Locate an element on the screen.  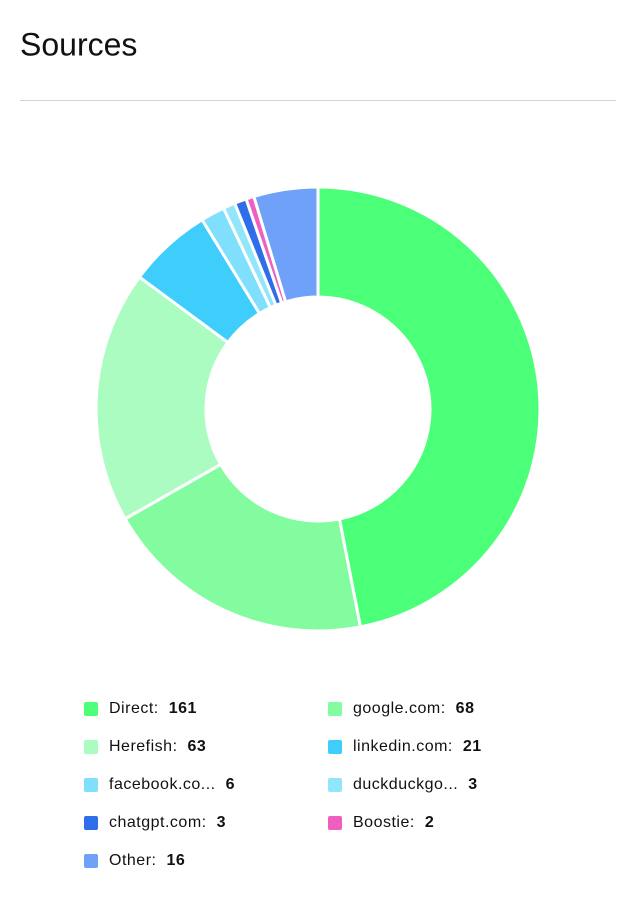
legend-label: Herefish: is located at coordinates (143, 746).